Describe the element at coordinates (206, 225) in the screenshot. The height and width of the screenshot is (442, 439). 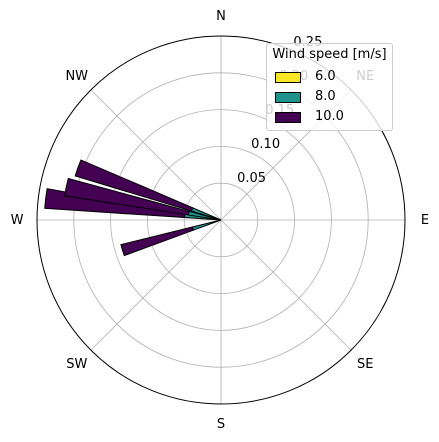
I see `bar-253-speed-8.0` at that location.